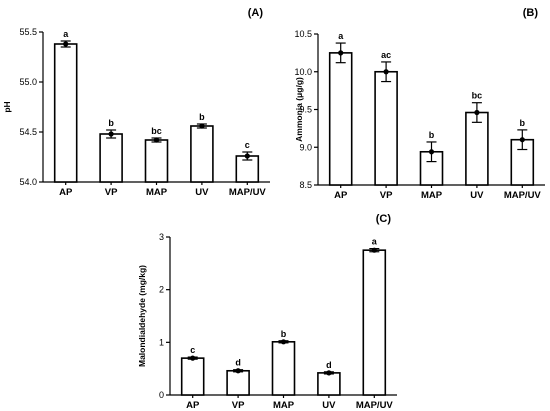  I want to click on y-tick-label: 54.5, so click(28, 132).